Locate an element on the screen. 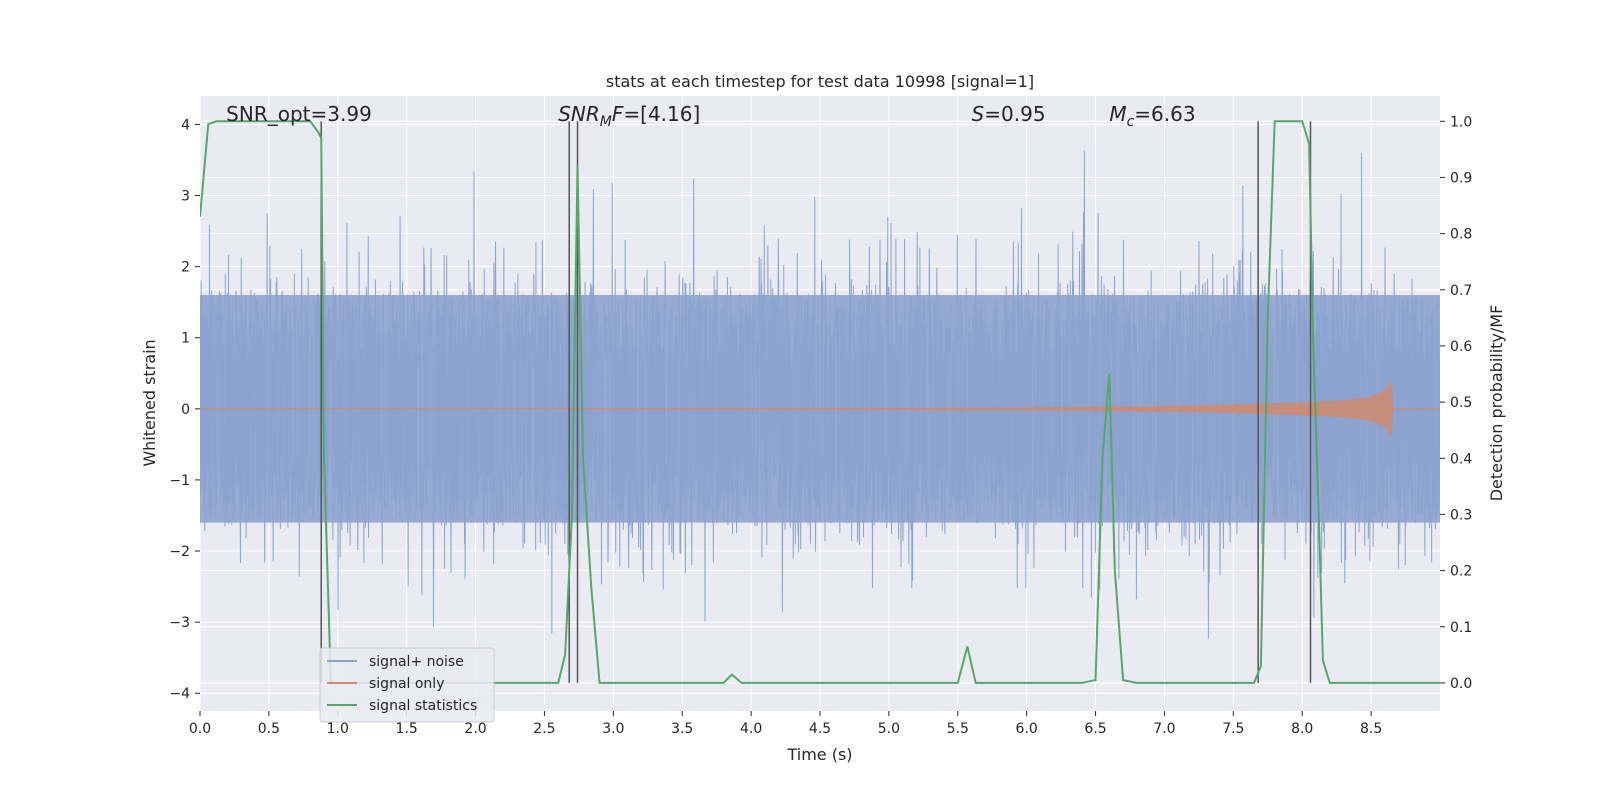 This screenshot has height=800, width=1600. y2-tick-label: 0.3 is located at coordinates (1461, 515).